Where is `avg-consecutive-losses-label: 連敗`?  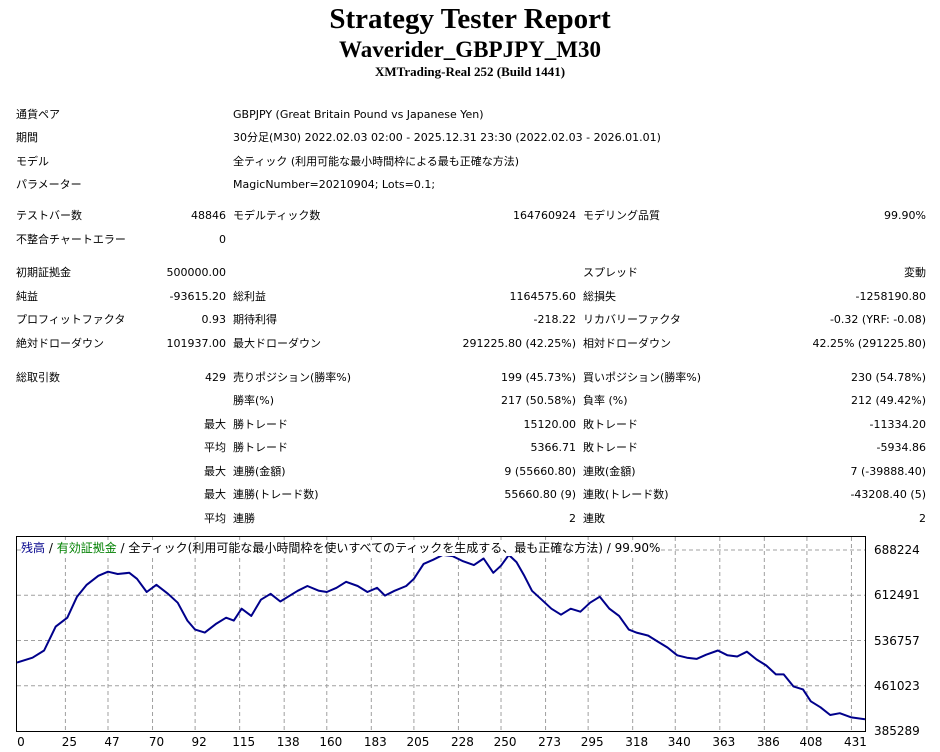 avg-consecutive-losses-label: 連敗 is located at coordinates (594, 518).